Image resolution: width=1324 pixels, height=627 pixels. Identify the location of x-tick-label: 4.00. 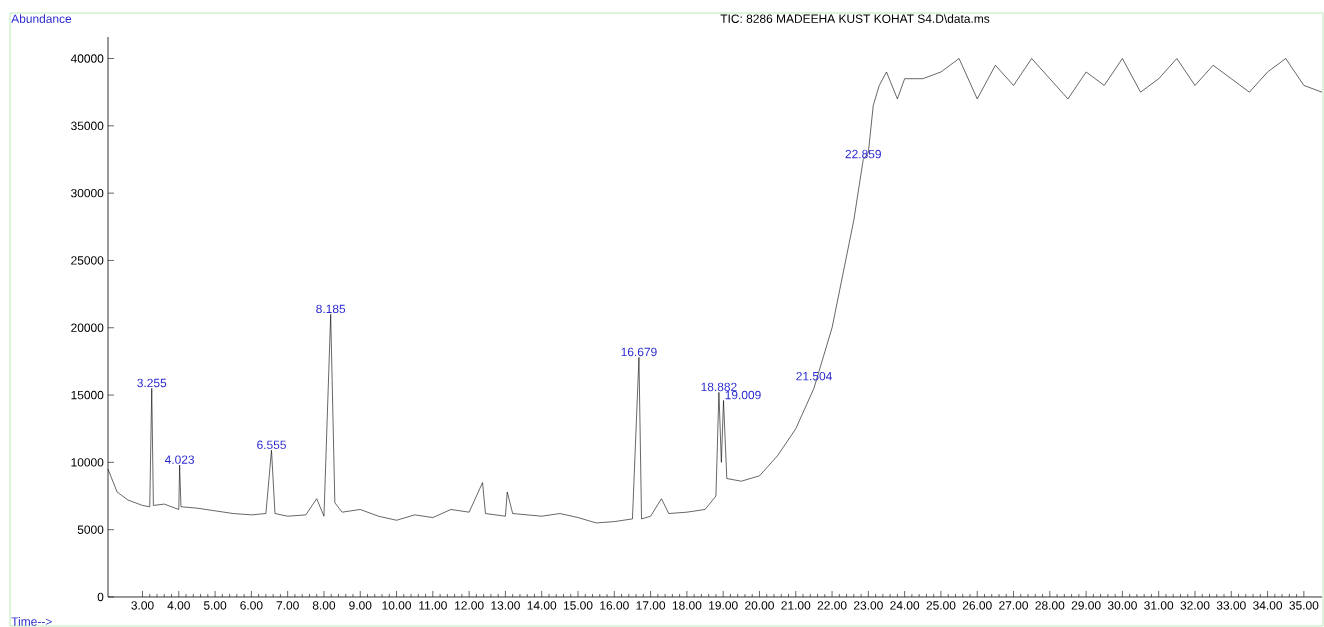
(178, 605).